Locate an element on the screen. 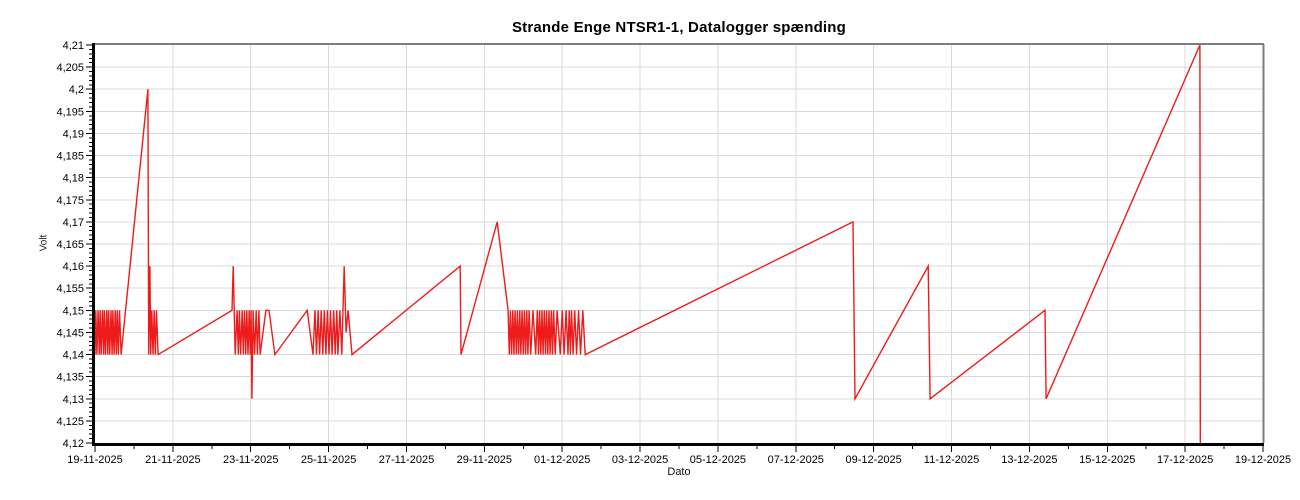  y-tick-label: 4,14 is located at coordinates (73, 356).